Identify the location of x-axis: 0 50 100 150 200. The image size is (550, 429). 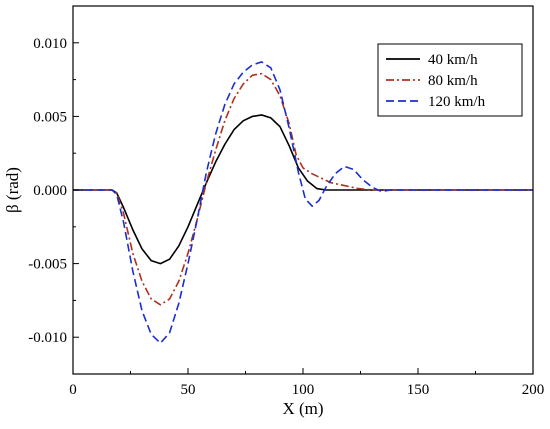
(306, 383).